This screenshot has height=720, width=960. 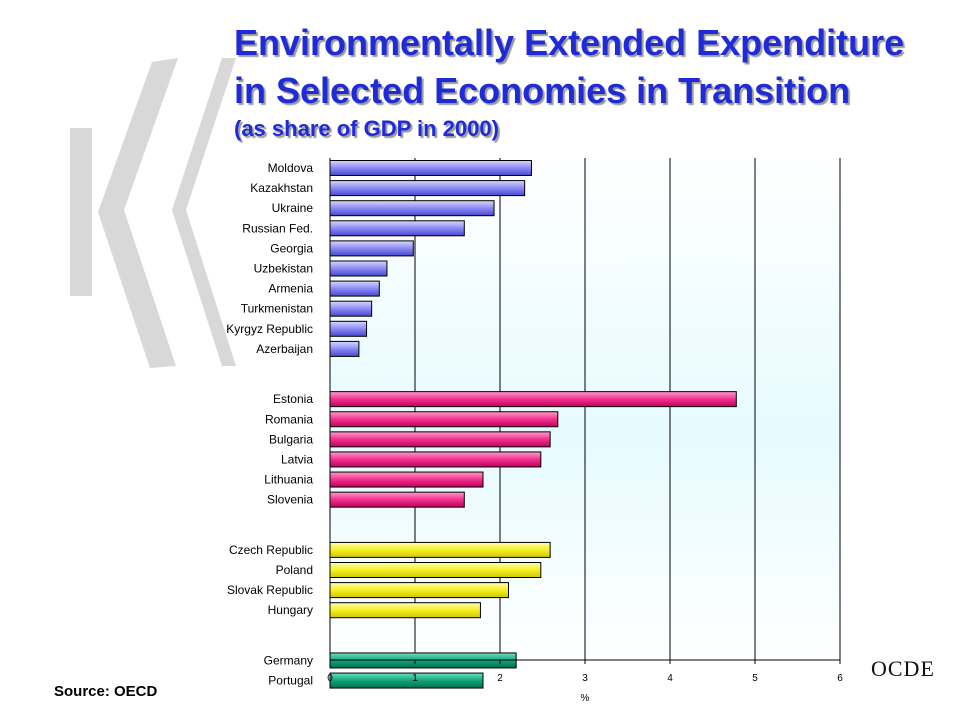 What do you see at coordinates (569, 42) in the screenshot?
I see `chart-title-line-1: Environmentally Extended Expenditure` at bounding box center [569, 42].